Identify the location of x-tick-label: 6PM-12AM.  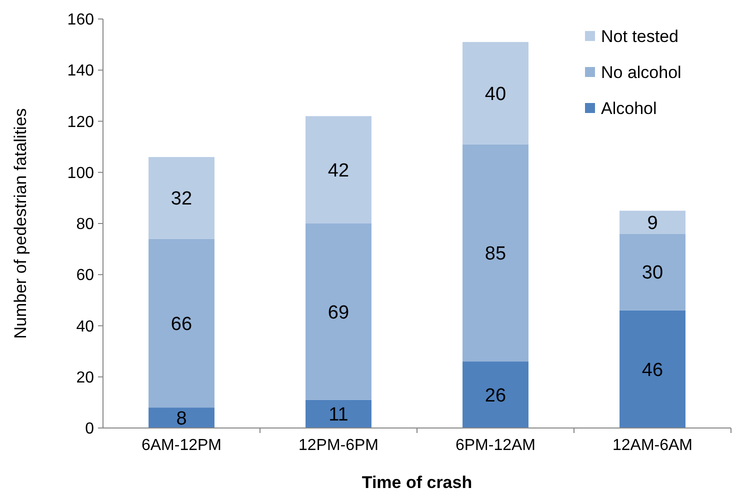
(495, 445).